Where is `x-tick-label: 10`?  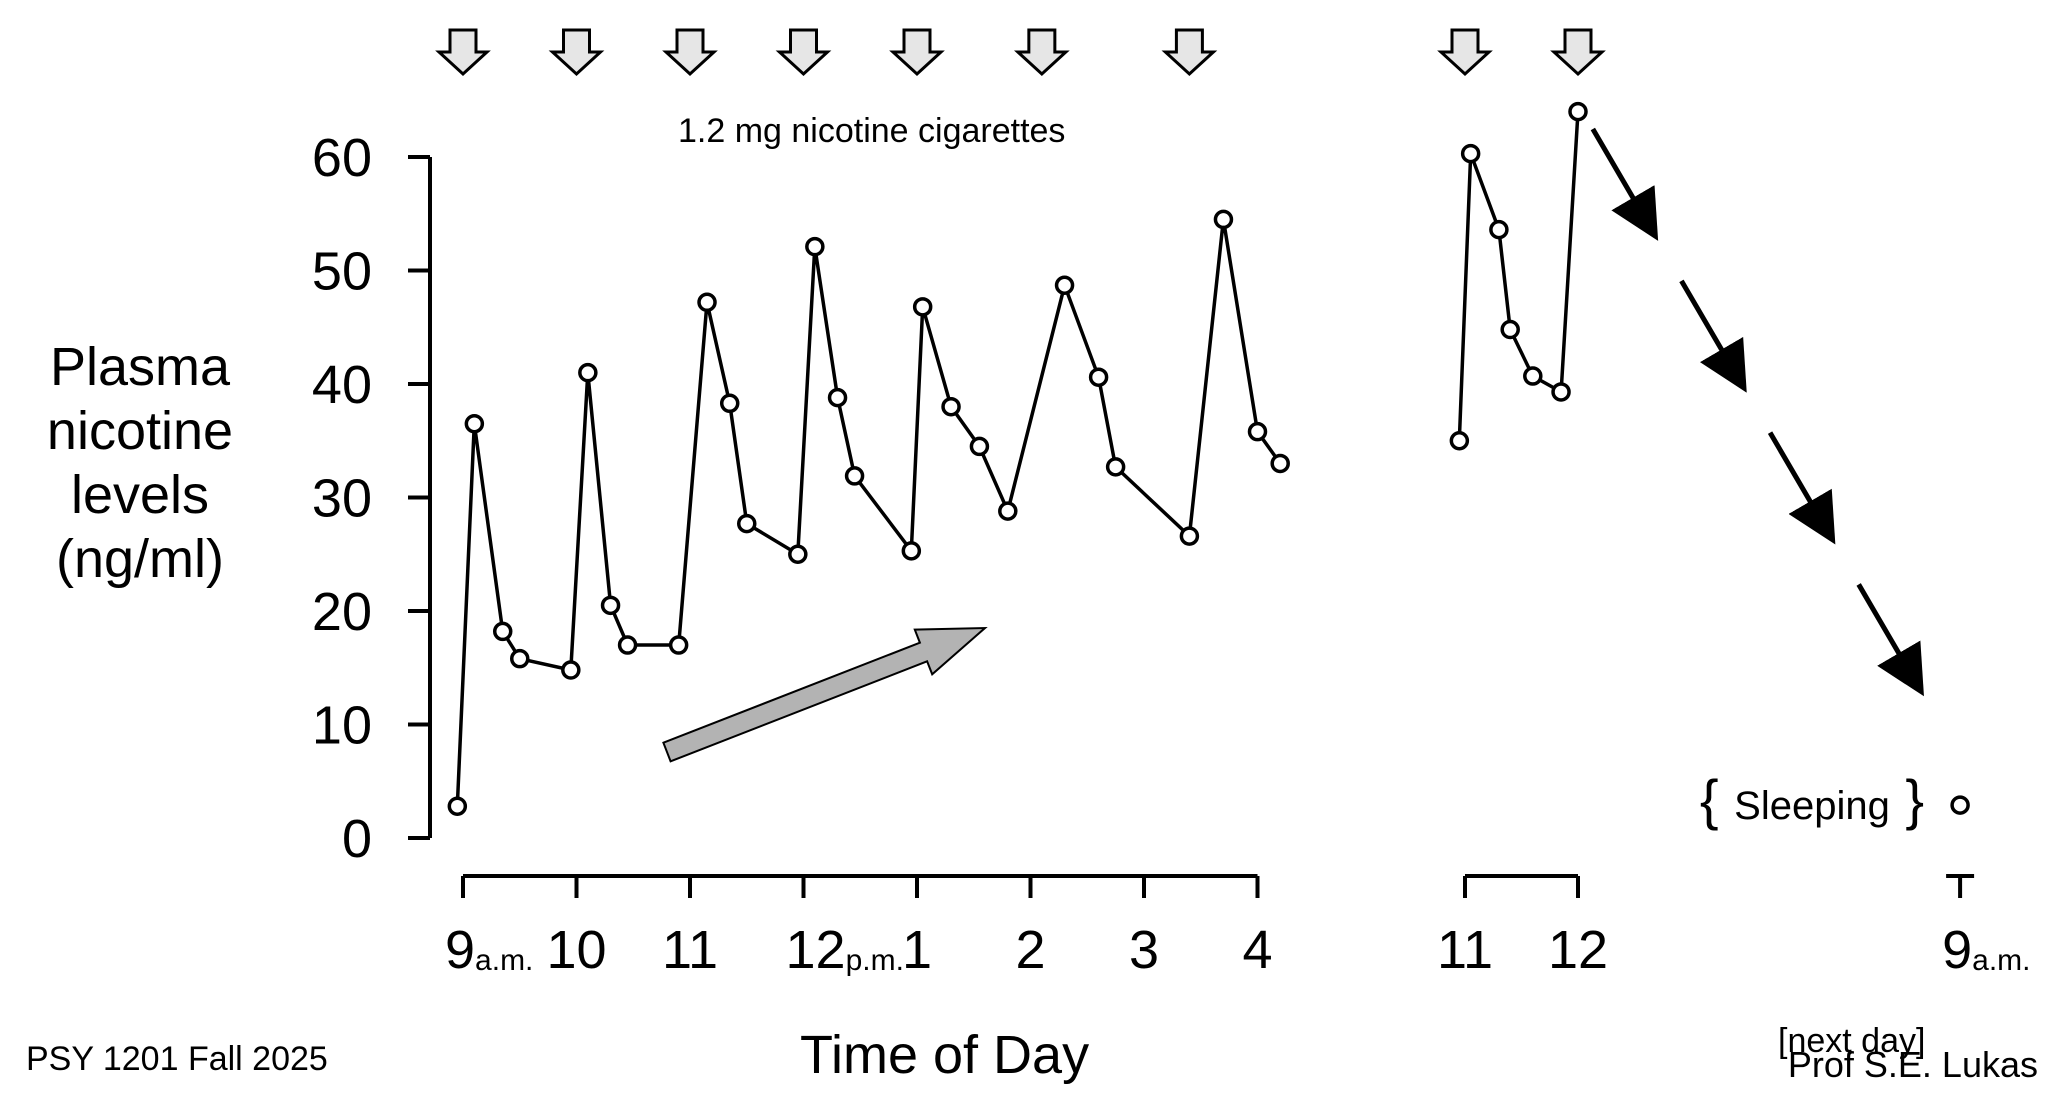 x-tick-label: 10 is located at coordinates (576, 950).